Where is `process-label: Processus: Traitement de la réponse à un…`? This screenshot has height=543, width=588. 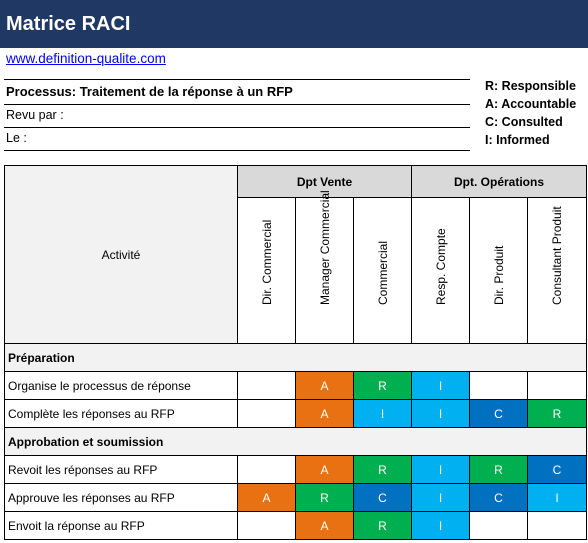 process-label: Processus: Traitement de la réponse à un… is located at coordinates (149, 91).